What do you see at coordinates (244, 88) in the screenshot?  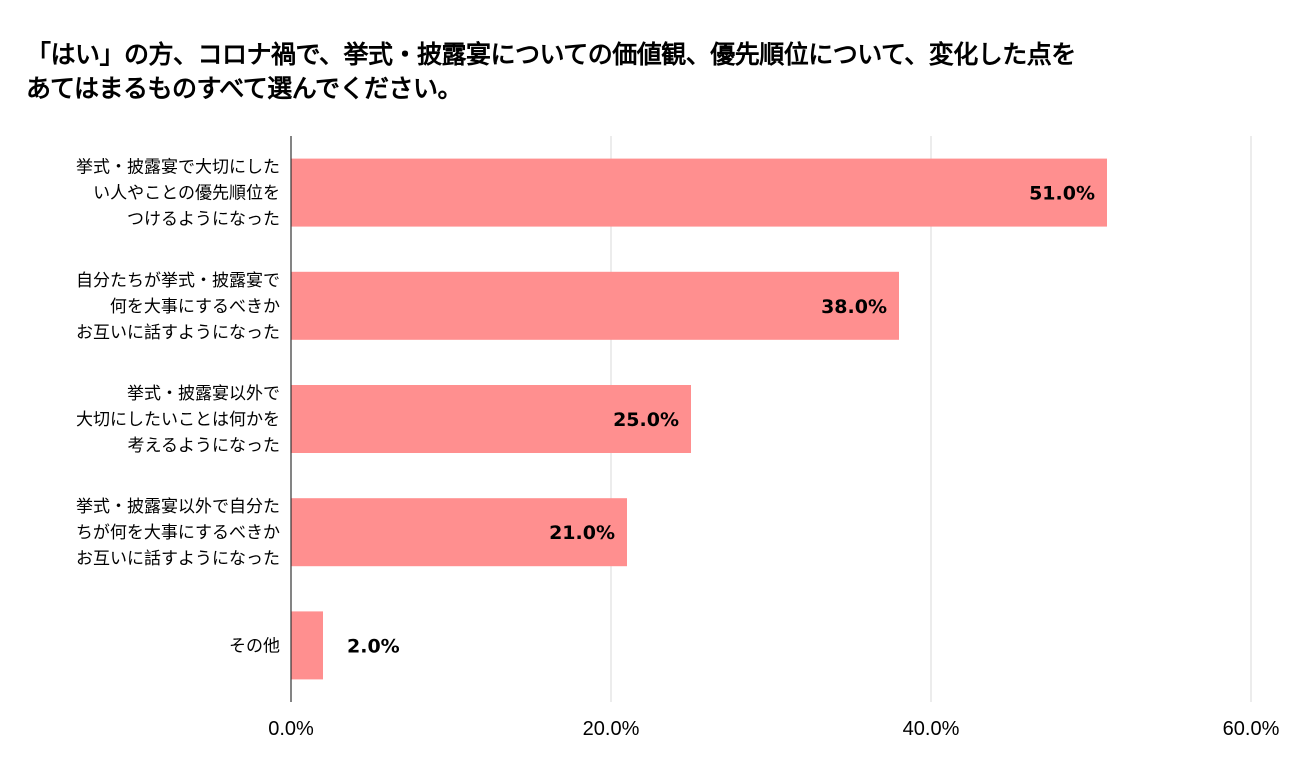 I see `chart-title-line-2: あてはまるものすべて選んでください。` at bounding box center [244, 88].